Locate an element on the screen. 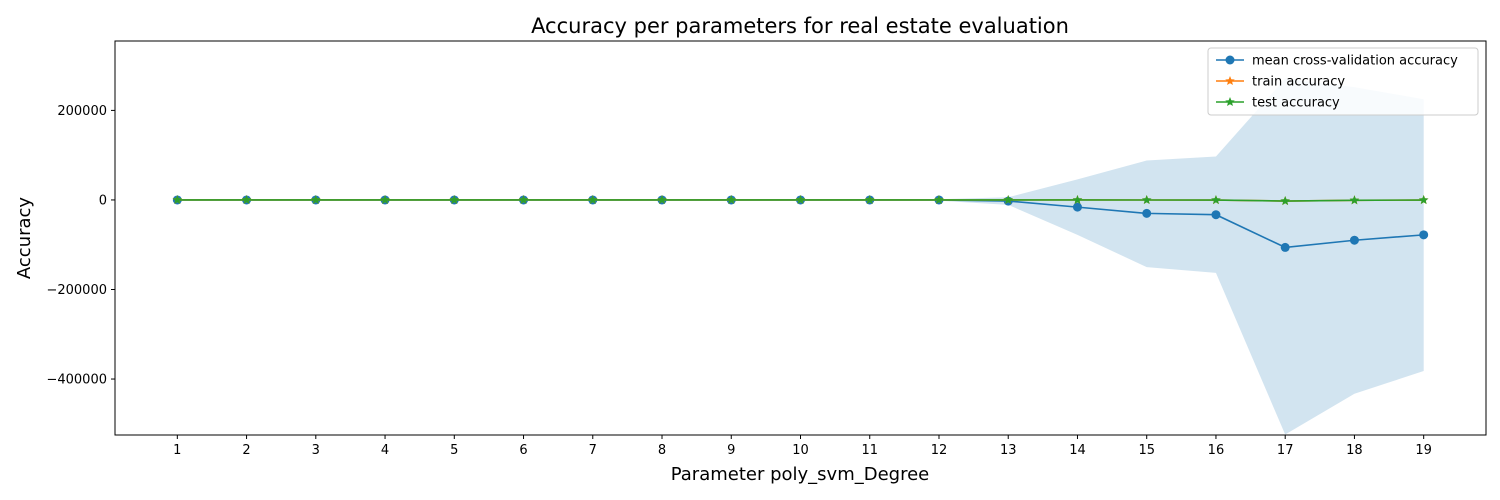  x-axis-ticks: 1 2 3 4 5 6 7 8 9 10 11 12 13 14 15 16 17 18 19 is located at coordinates (802, 446).